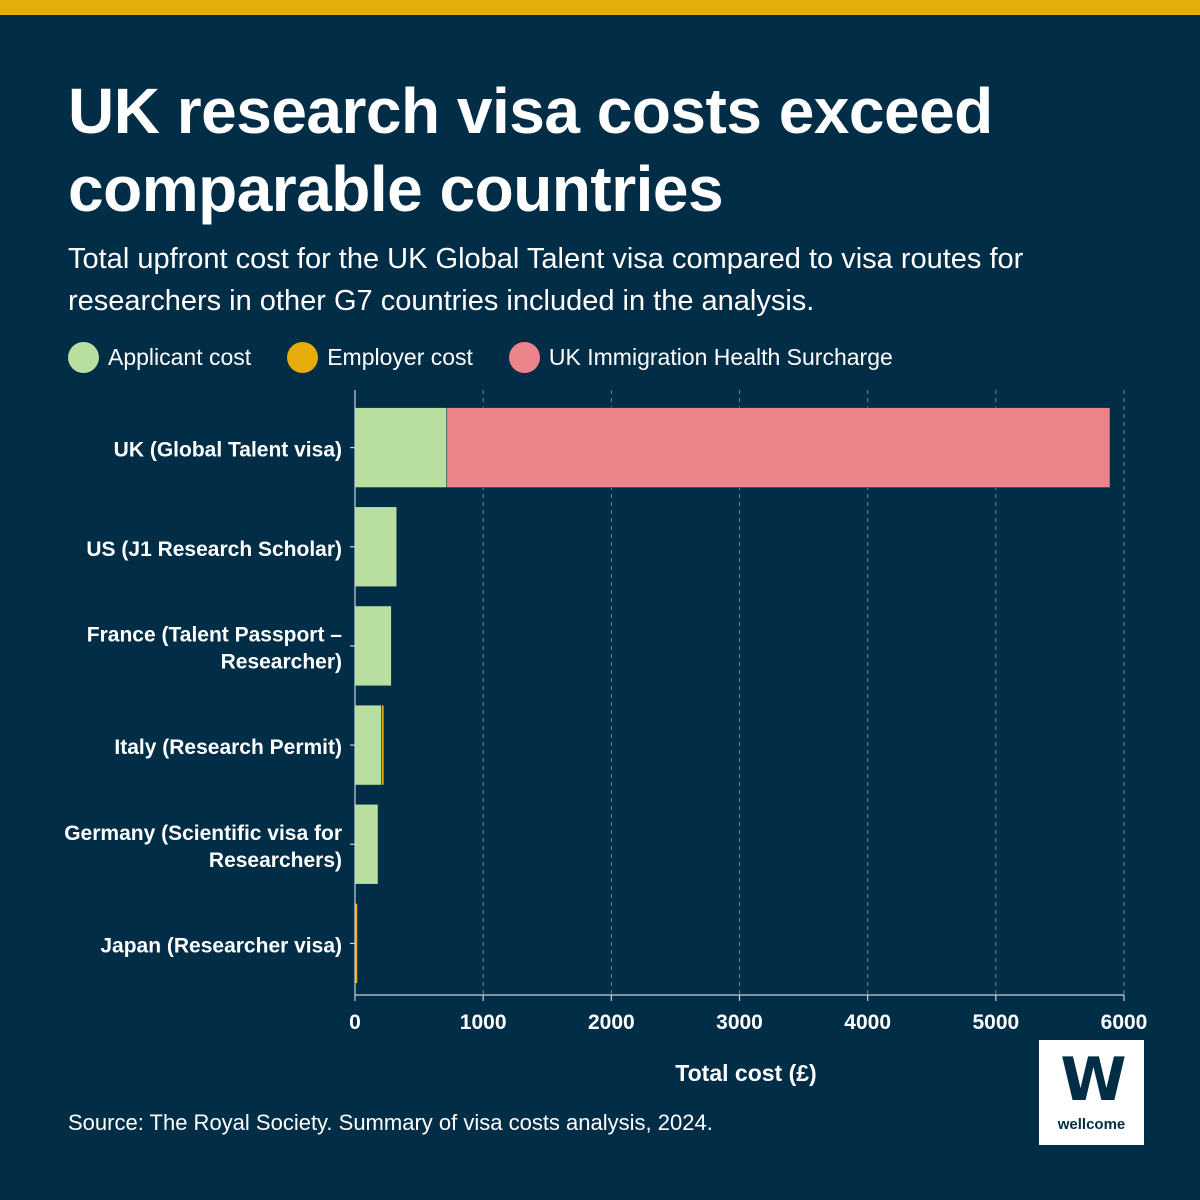  I want to click on category-label-0: UK (Global Talent visa), so click(228, 450).